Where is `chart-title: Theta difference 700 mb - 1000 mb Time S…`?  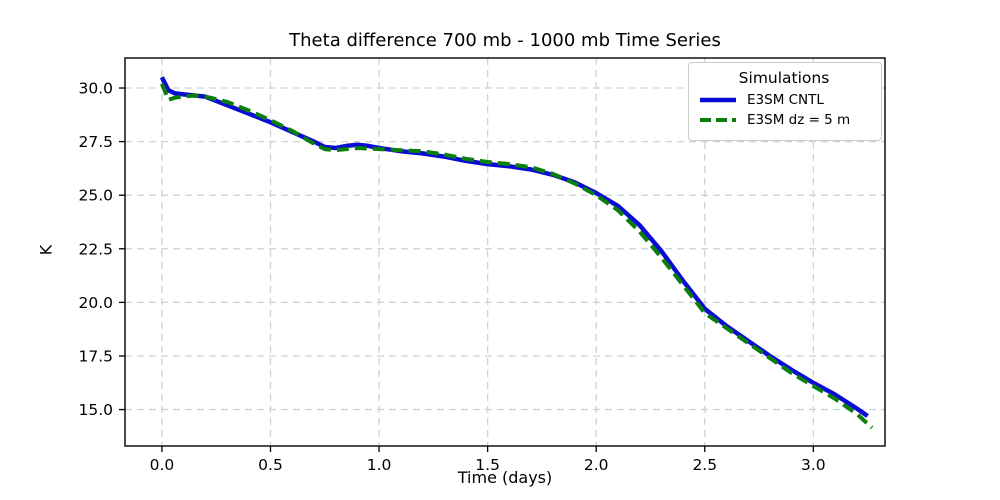 chart-title: Theta difference 700 mb - 1000 mb Time S… is located at coordinates (505, 40).